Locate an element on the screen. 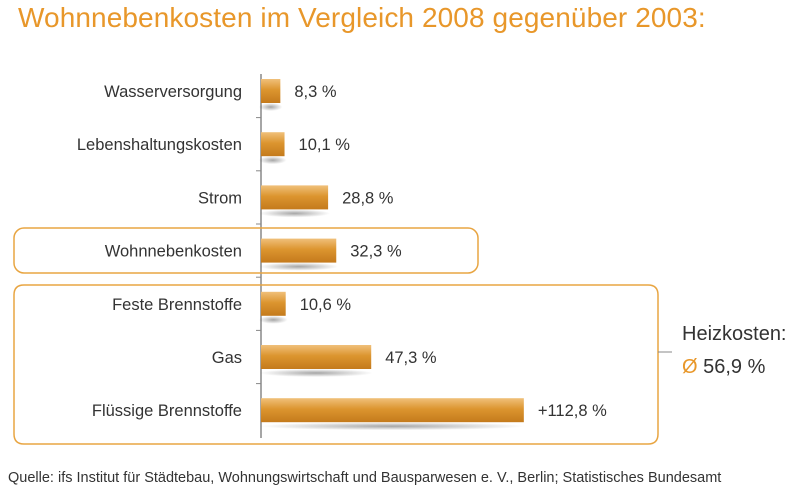  bar-shadow-lebenshaltungskosten is located at coordinates (273, 160).